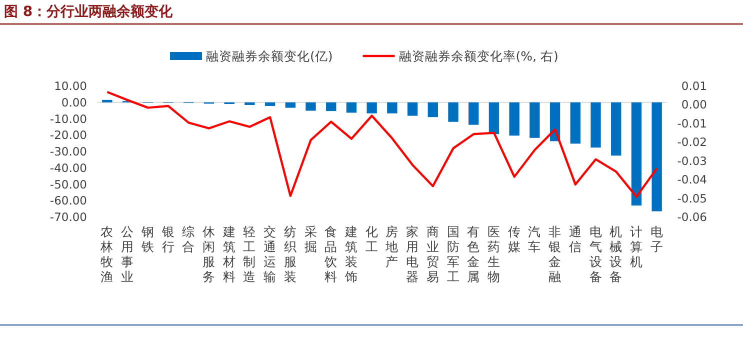 Image resolution: width=743 pixels, height=341 pixels. Describe the element at coordinates (595, 254) in the screenshot. I see `x-tick-label: 电气设备` at that location.